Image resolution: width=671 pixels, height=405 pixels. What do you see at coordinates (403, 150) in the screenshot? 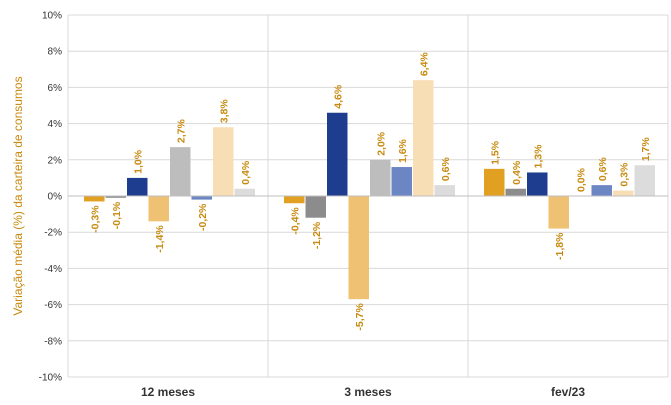
I see `data-label: 1,6%` at bounding box center [403, 150].